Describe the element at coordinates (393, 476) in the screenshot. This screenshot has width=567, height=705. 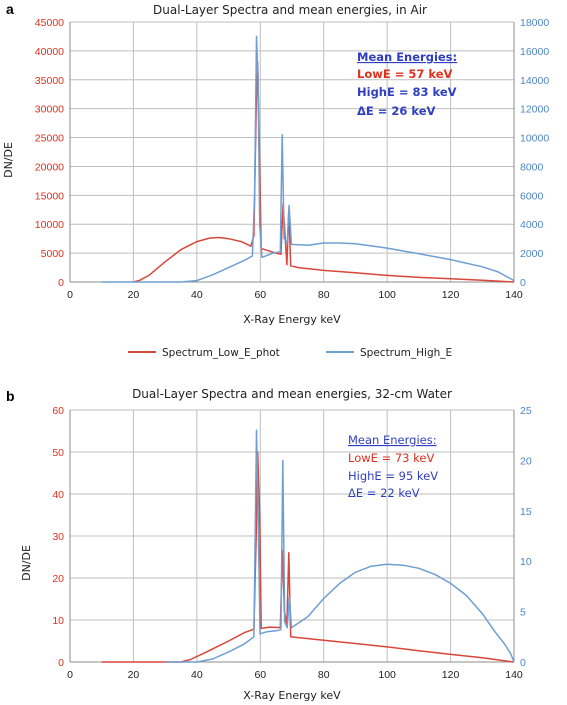
I see `annotation-high-b: HighE = 95 keV` at that location.